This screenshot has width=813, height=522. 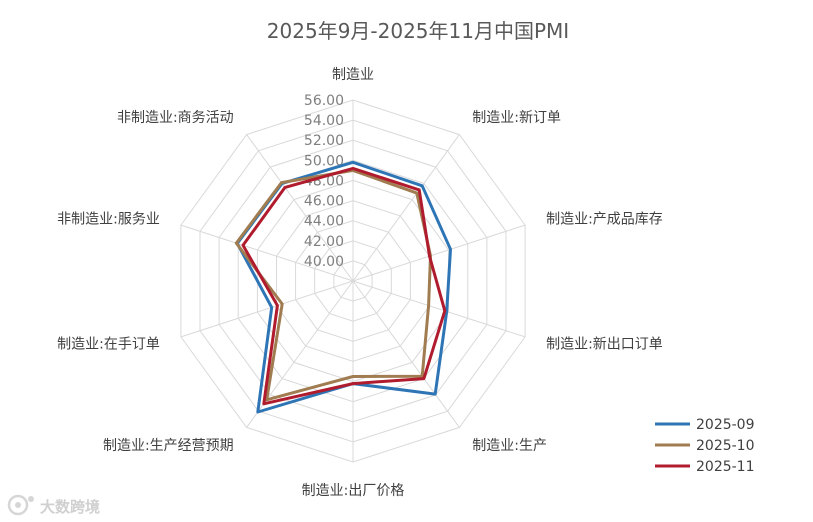 I want to click on category-label: 制造业:生产经营预期, so click(x=168, y=446).